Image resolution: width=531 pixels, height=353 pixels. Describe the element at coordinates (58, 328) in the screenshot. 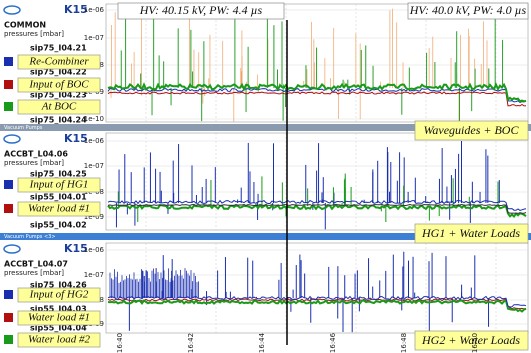

I see `channel-name: sip55_I04.04` at that location.